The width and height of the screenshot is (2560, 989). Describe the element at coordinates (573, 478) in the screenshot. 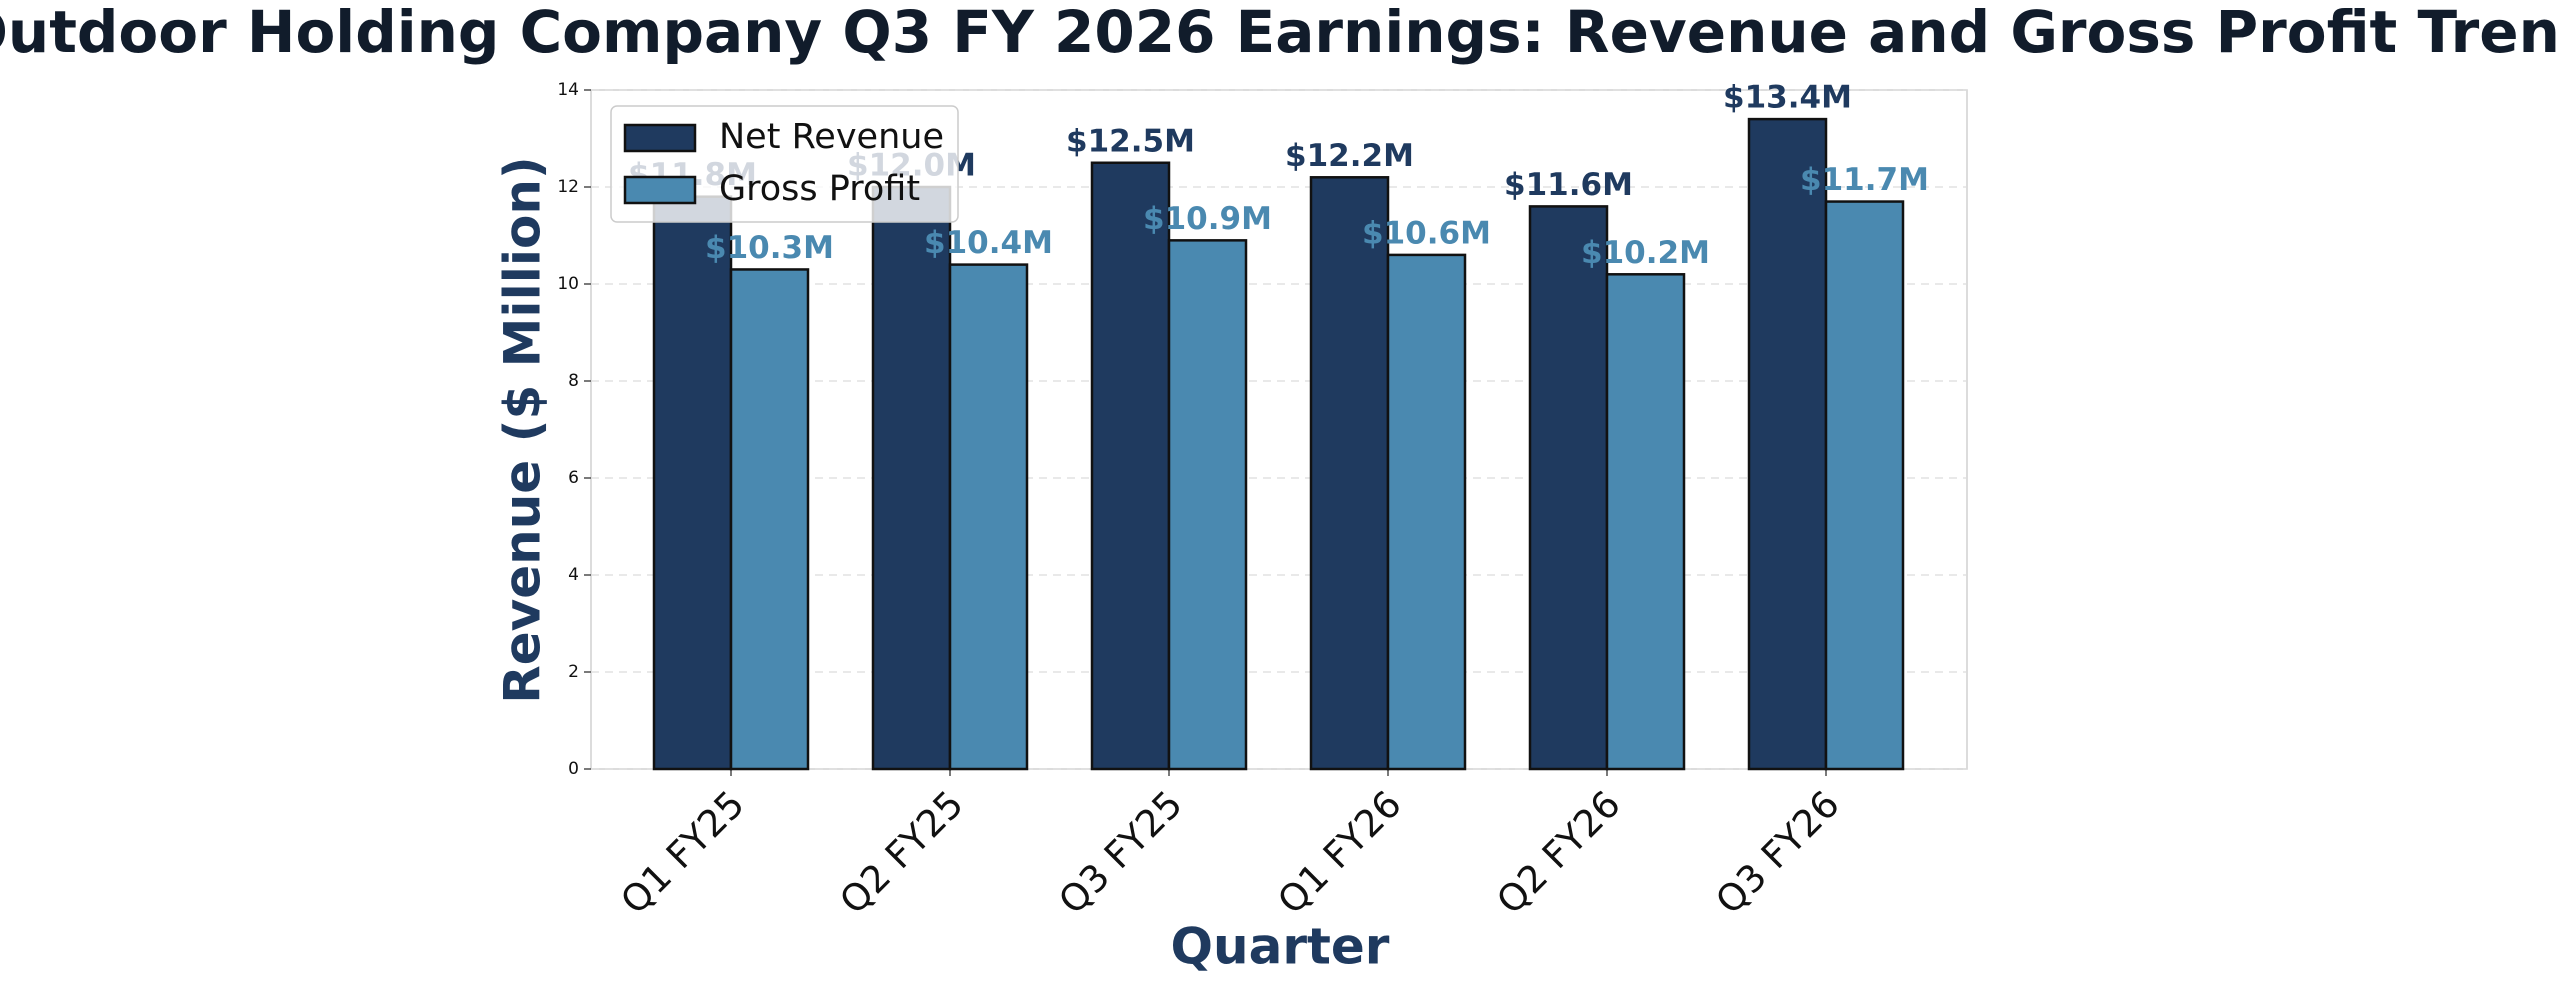

I see `y-tick-label: 6` at that location.